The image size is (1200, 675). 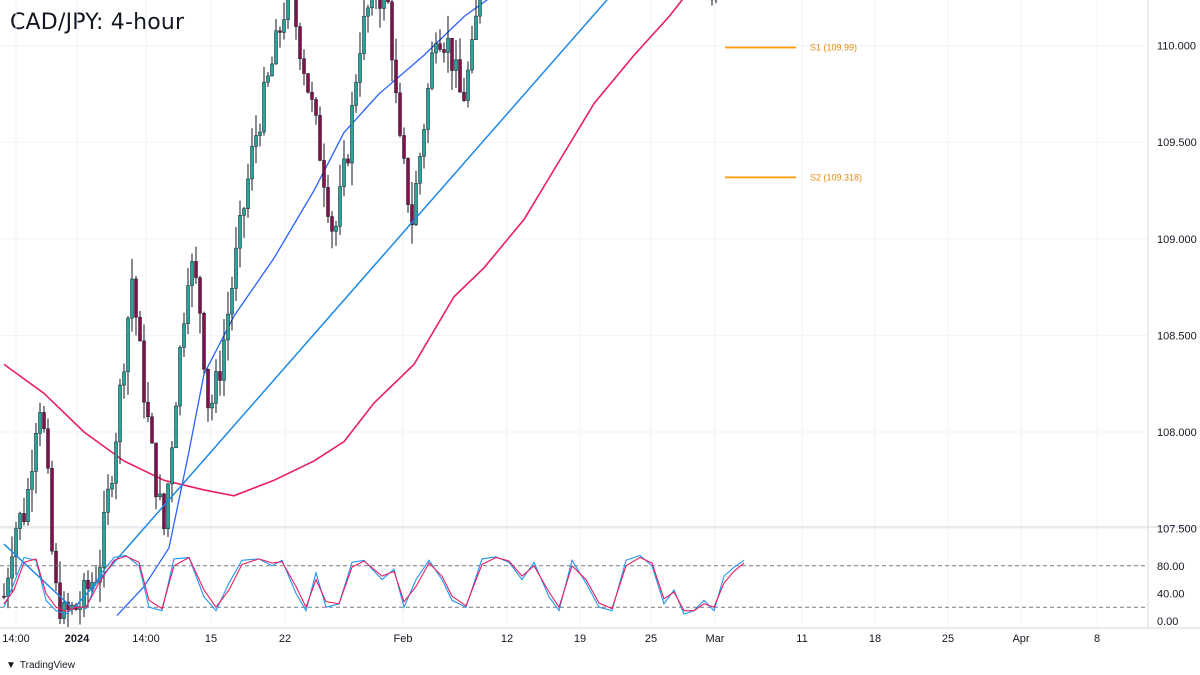 I want to click on stoch-tick-label: 0.00, so click(x=1167, y=622).